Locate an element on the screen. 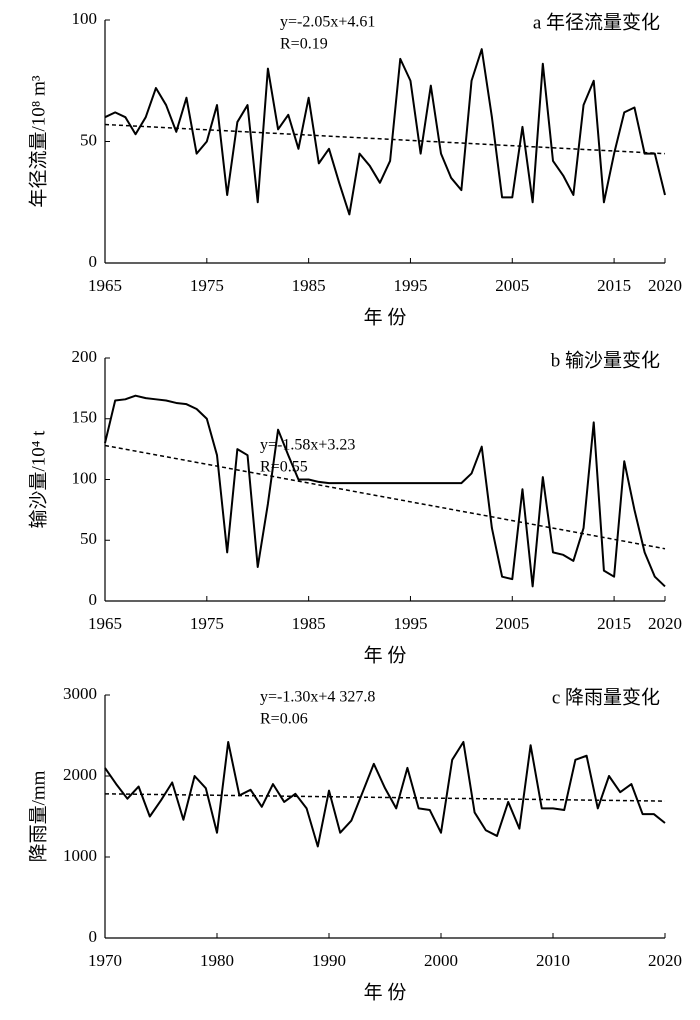 Image resolution: width=700 pixels, height=1020 pixels. annotation: R=0.55 is located at coordinates (284, 467).